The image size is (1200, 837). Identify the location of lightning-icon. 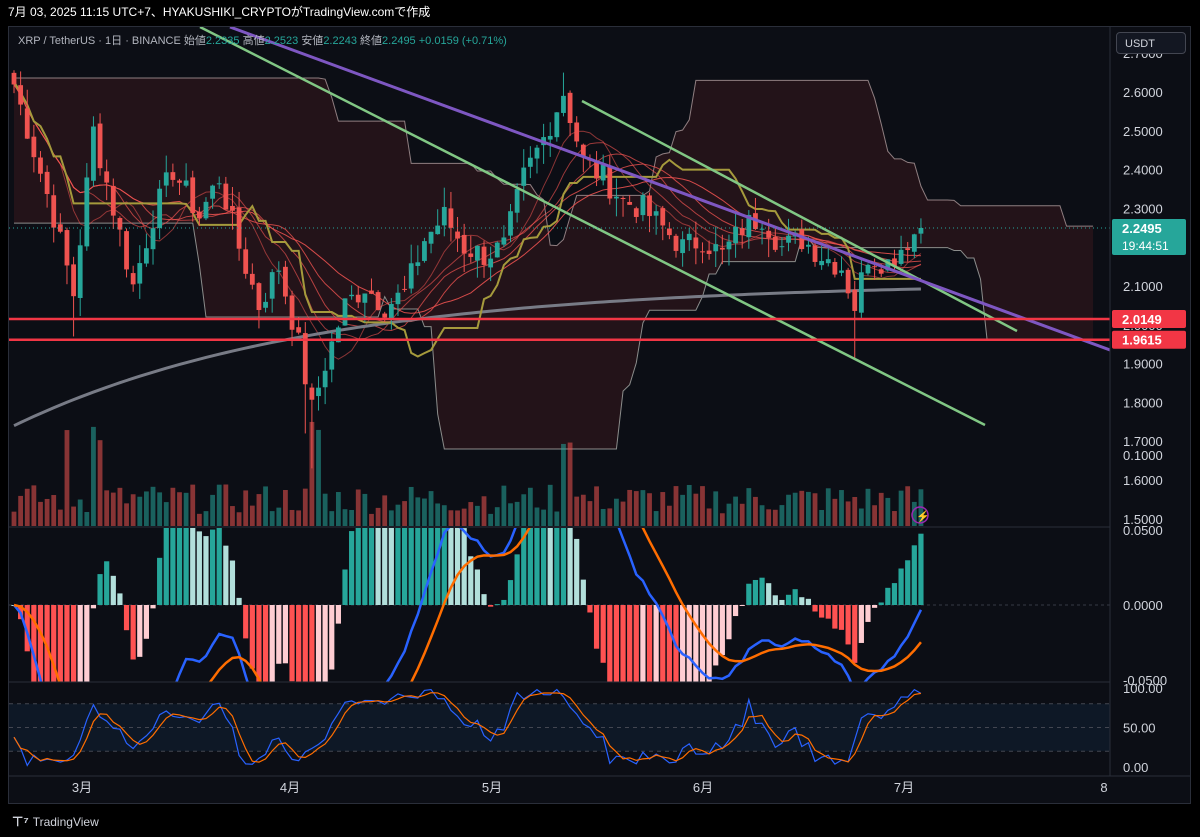
(920, 515).